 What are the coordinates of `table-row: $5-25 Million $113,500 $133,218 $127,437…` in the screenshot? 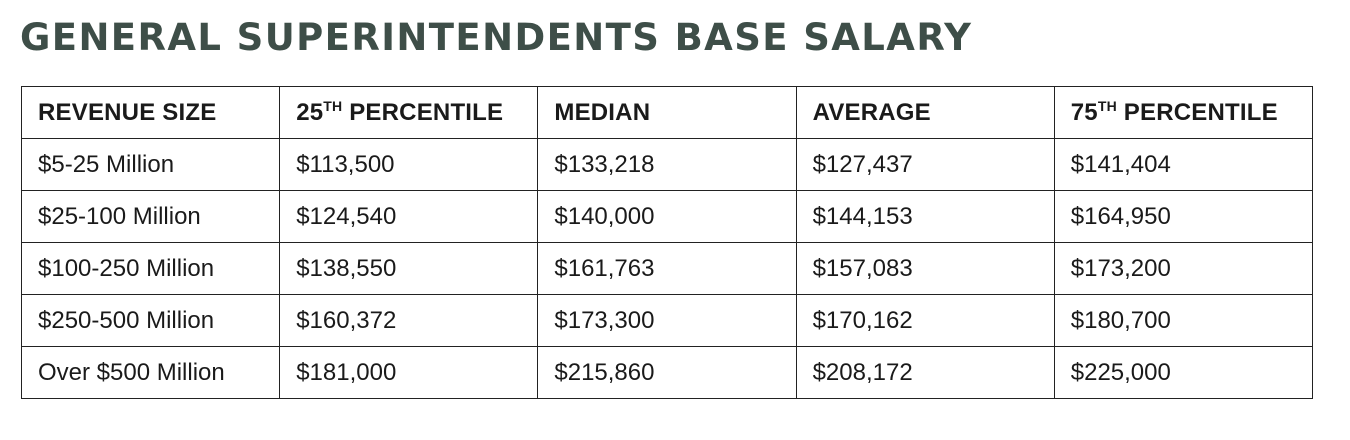 It's located at (667, 164).